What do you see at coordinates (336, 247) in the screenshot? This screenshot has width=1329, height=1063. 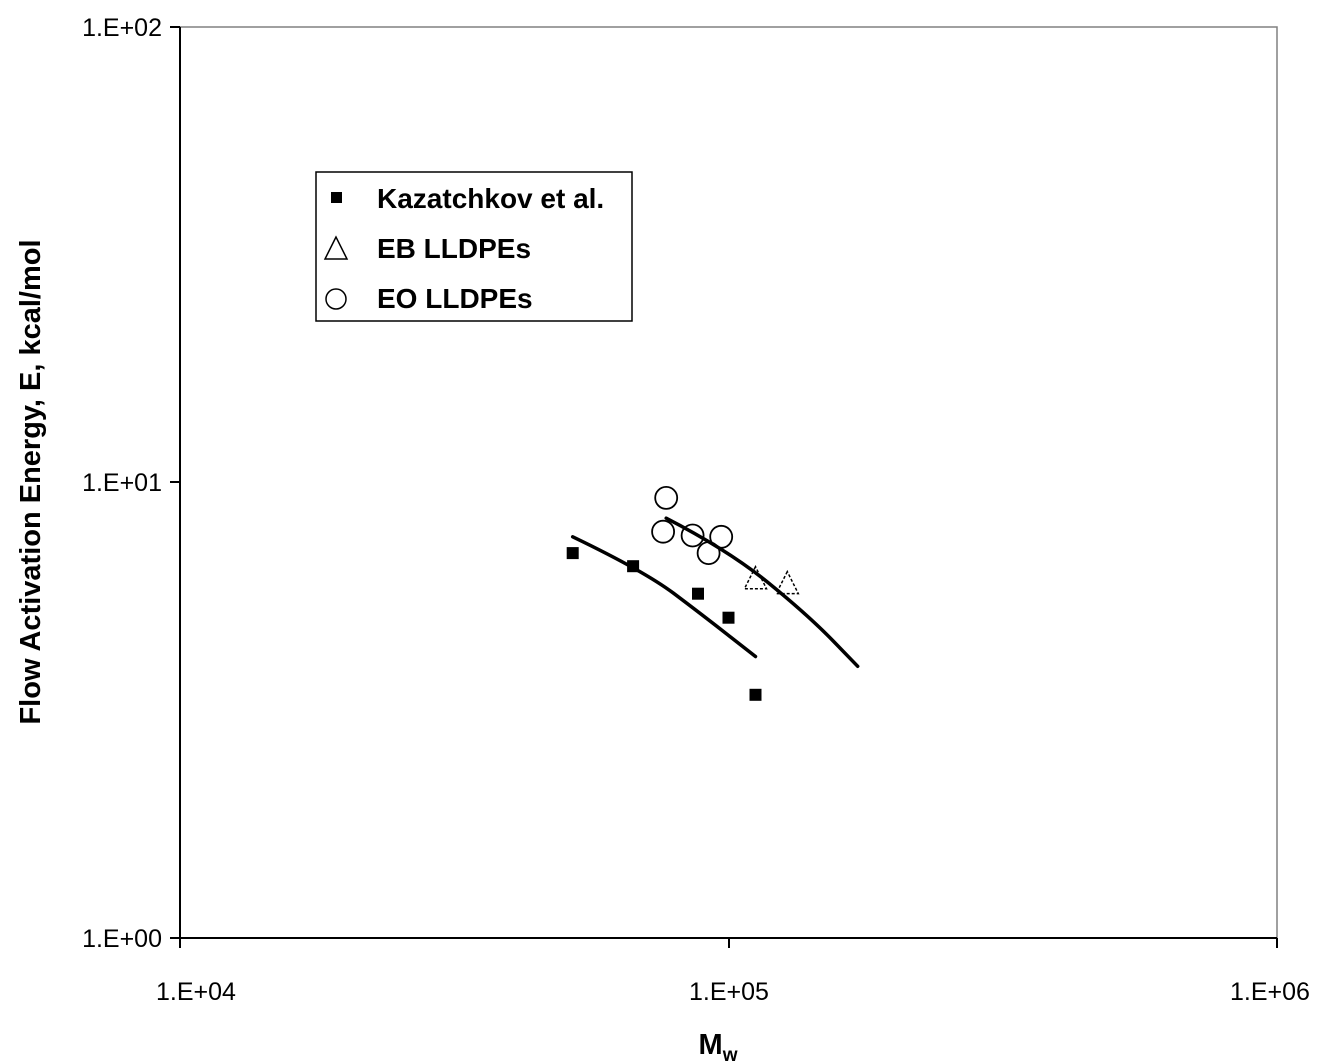 I see `legend-marker-eb` at bounding box center [336, 247].